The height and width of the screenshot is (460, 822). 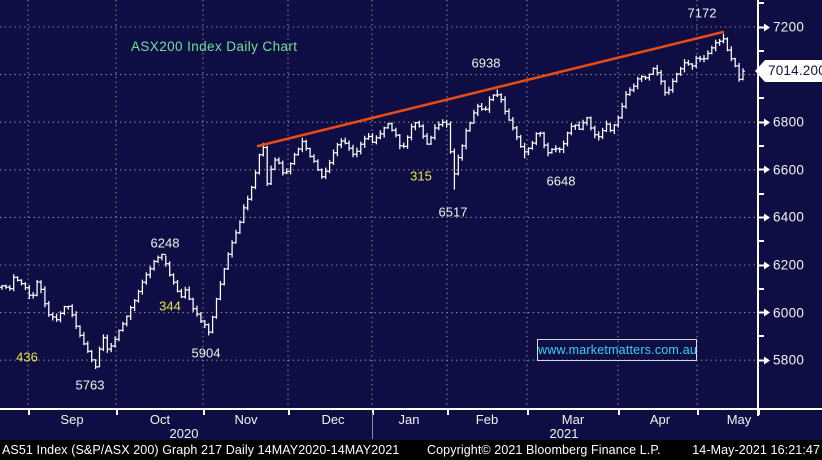 What do you see at coordinates (206, 353) in the screenshot?
I see `price-level-annotation: 5904` at bounding box center [206, 353].